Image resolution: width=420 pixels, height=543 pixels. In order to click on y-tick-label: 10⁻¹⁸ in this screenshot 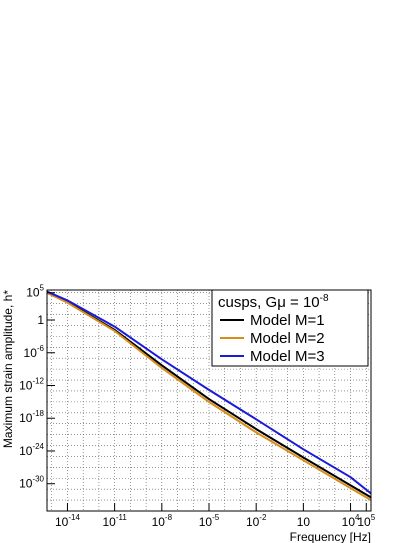, I will do `click(31, 417)`.